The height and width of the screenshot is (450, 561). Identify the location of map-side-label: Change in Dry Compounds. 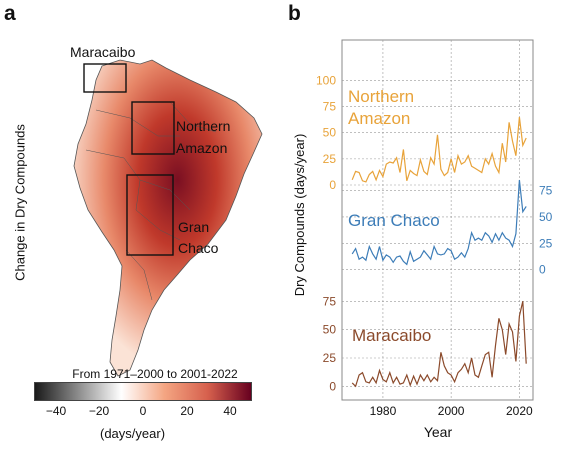
(20, 202).